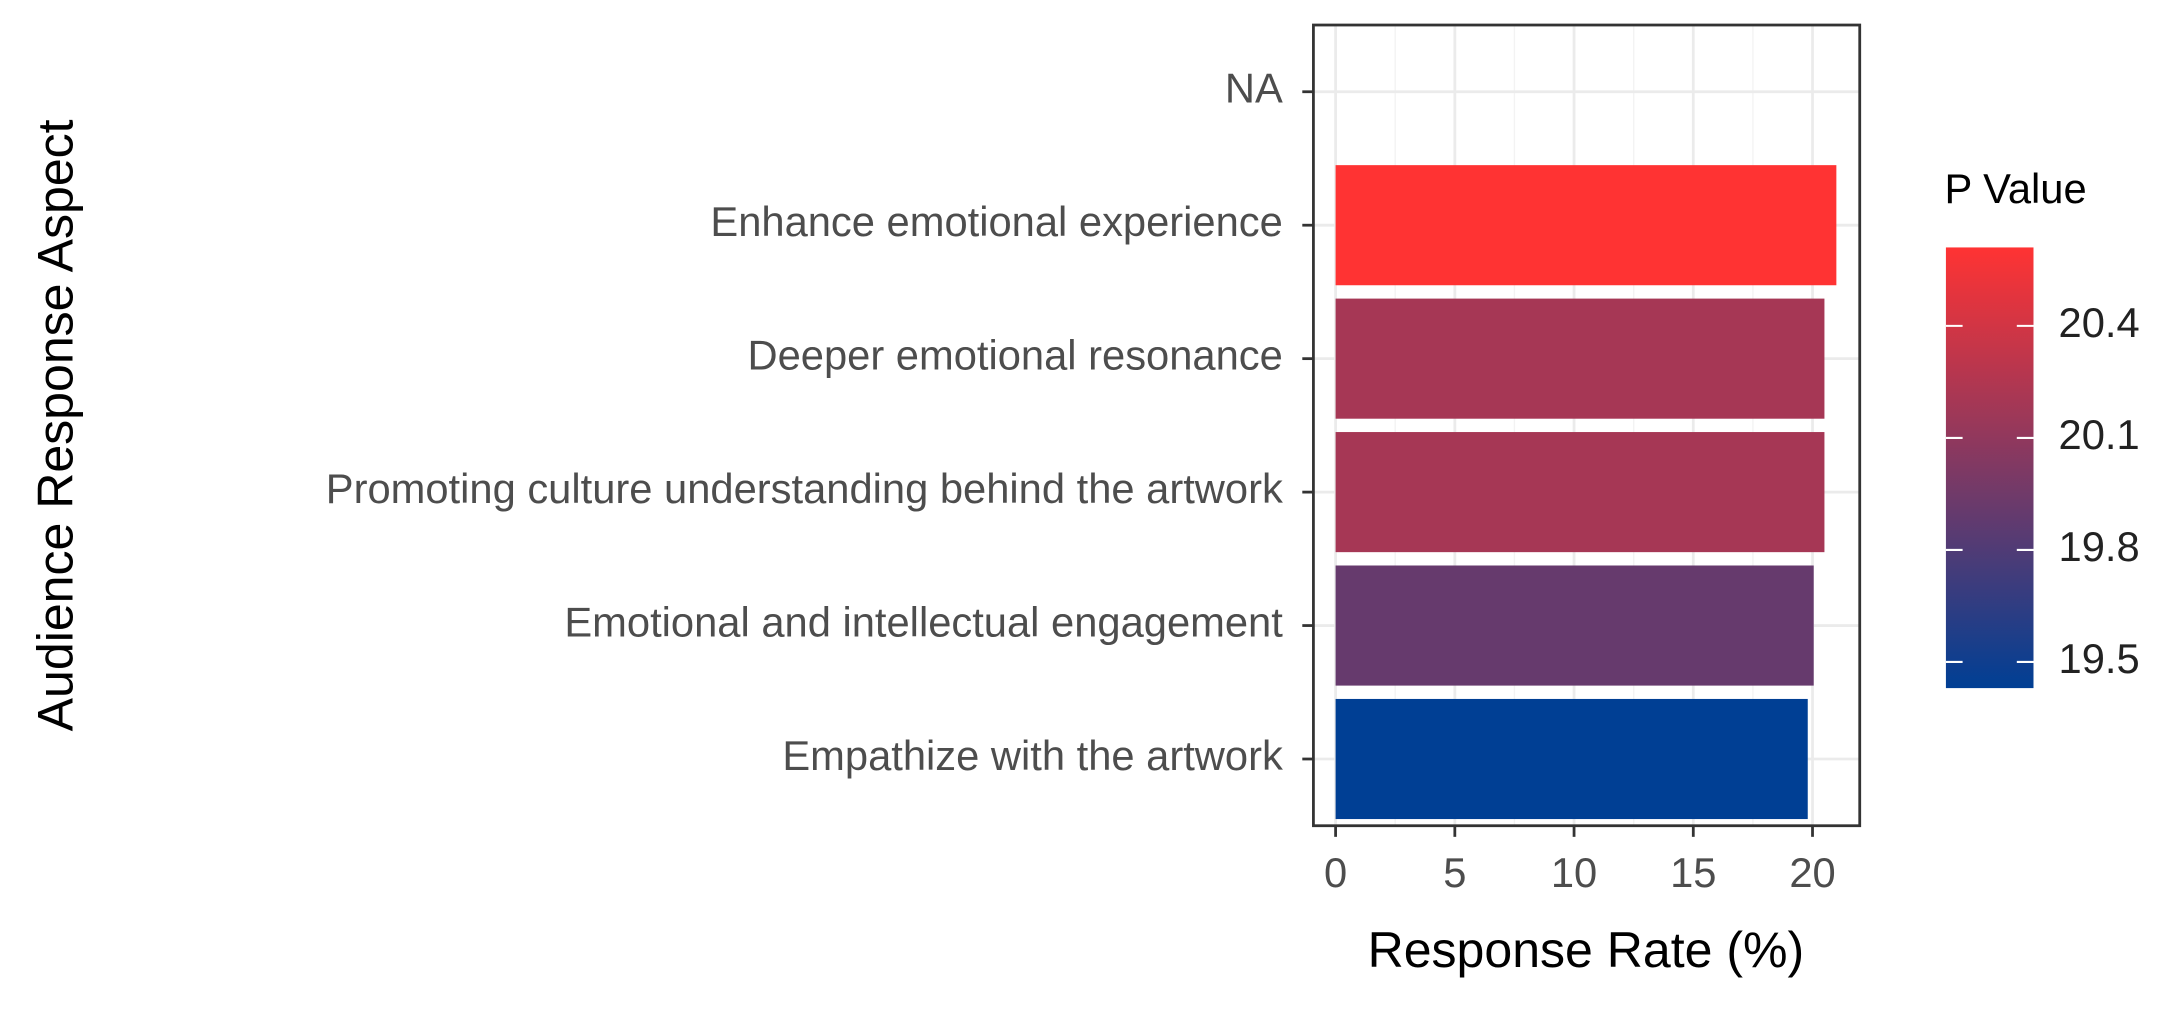 The image size is (2182, 1012). What do you see at coordinates (2099, 434) in the screenshot?
I see `colorbar-label: 20.1` at bounding box center [2099, 434].